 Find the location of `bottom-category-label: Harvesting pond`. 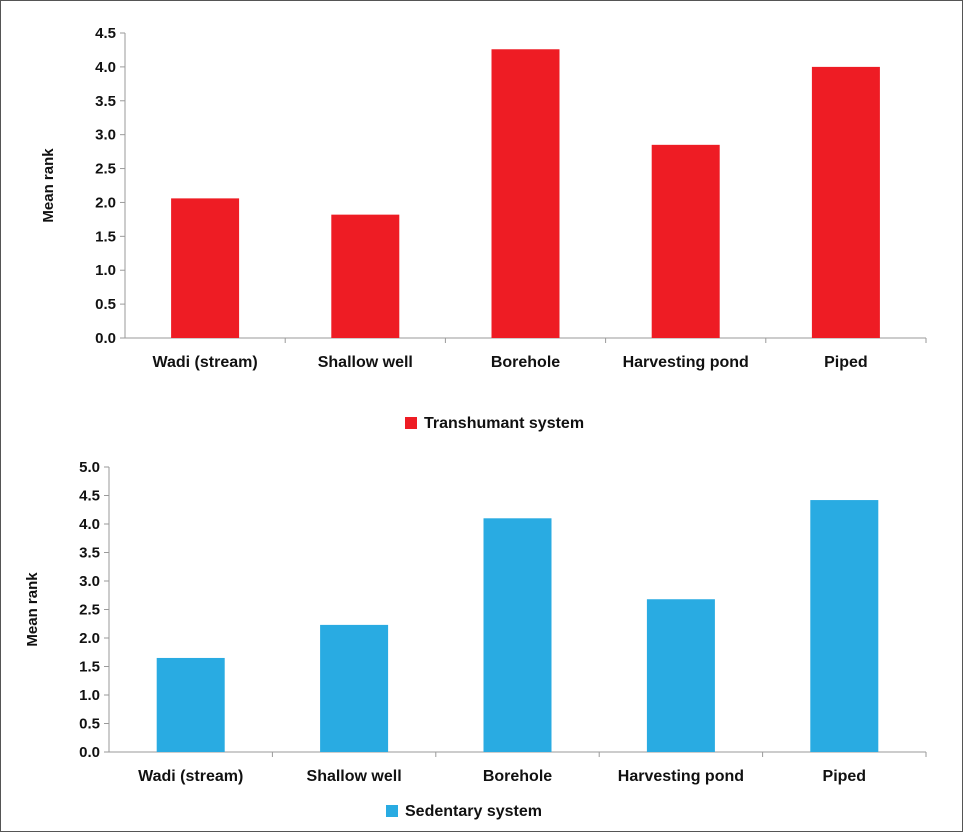

bottom-category-label: Harvesting pond is located at coordinates (681, 776).